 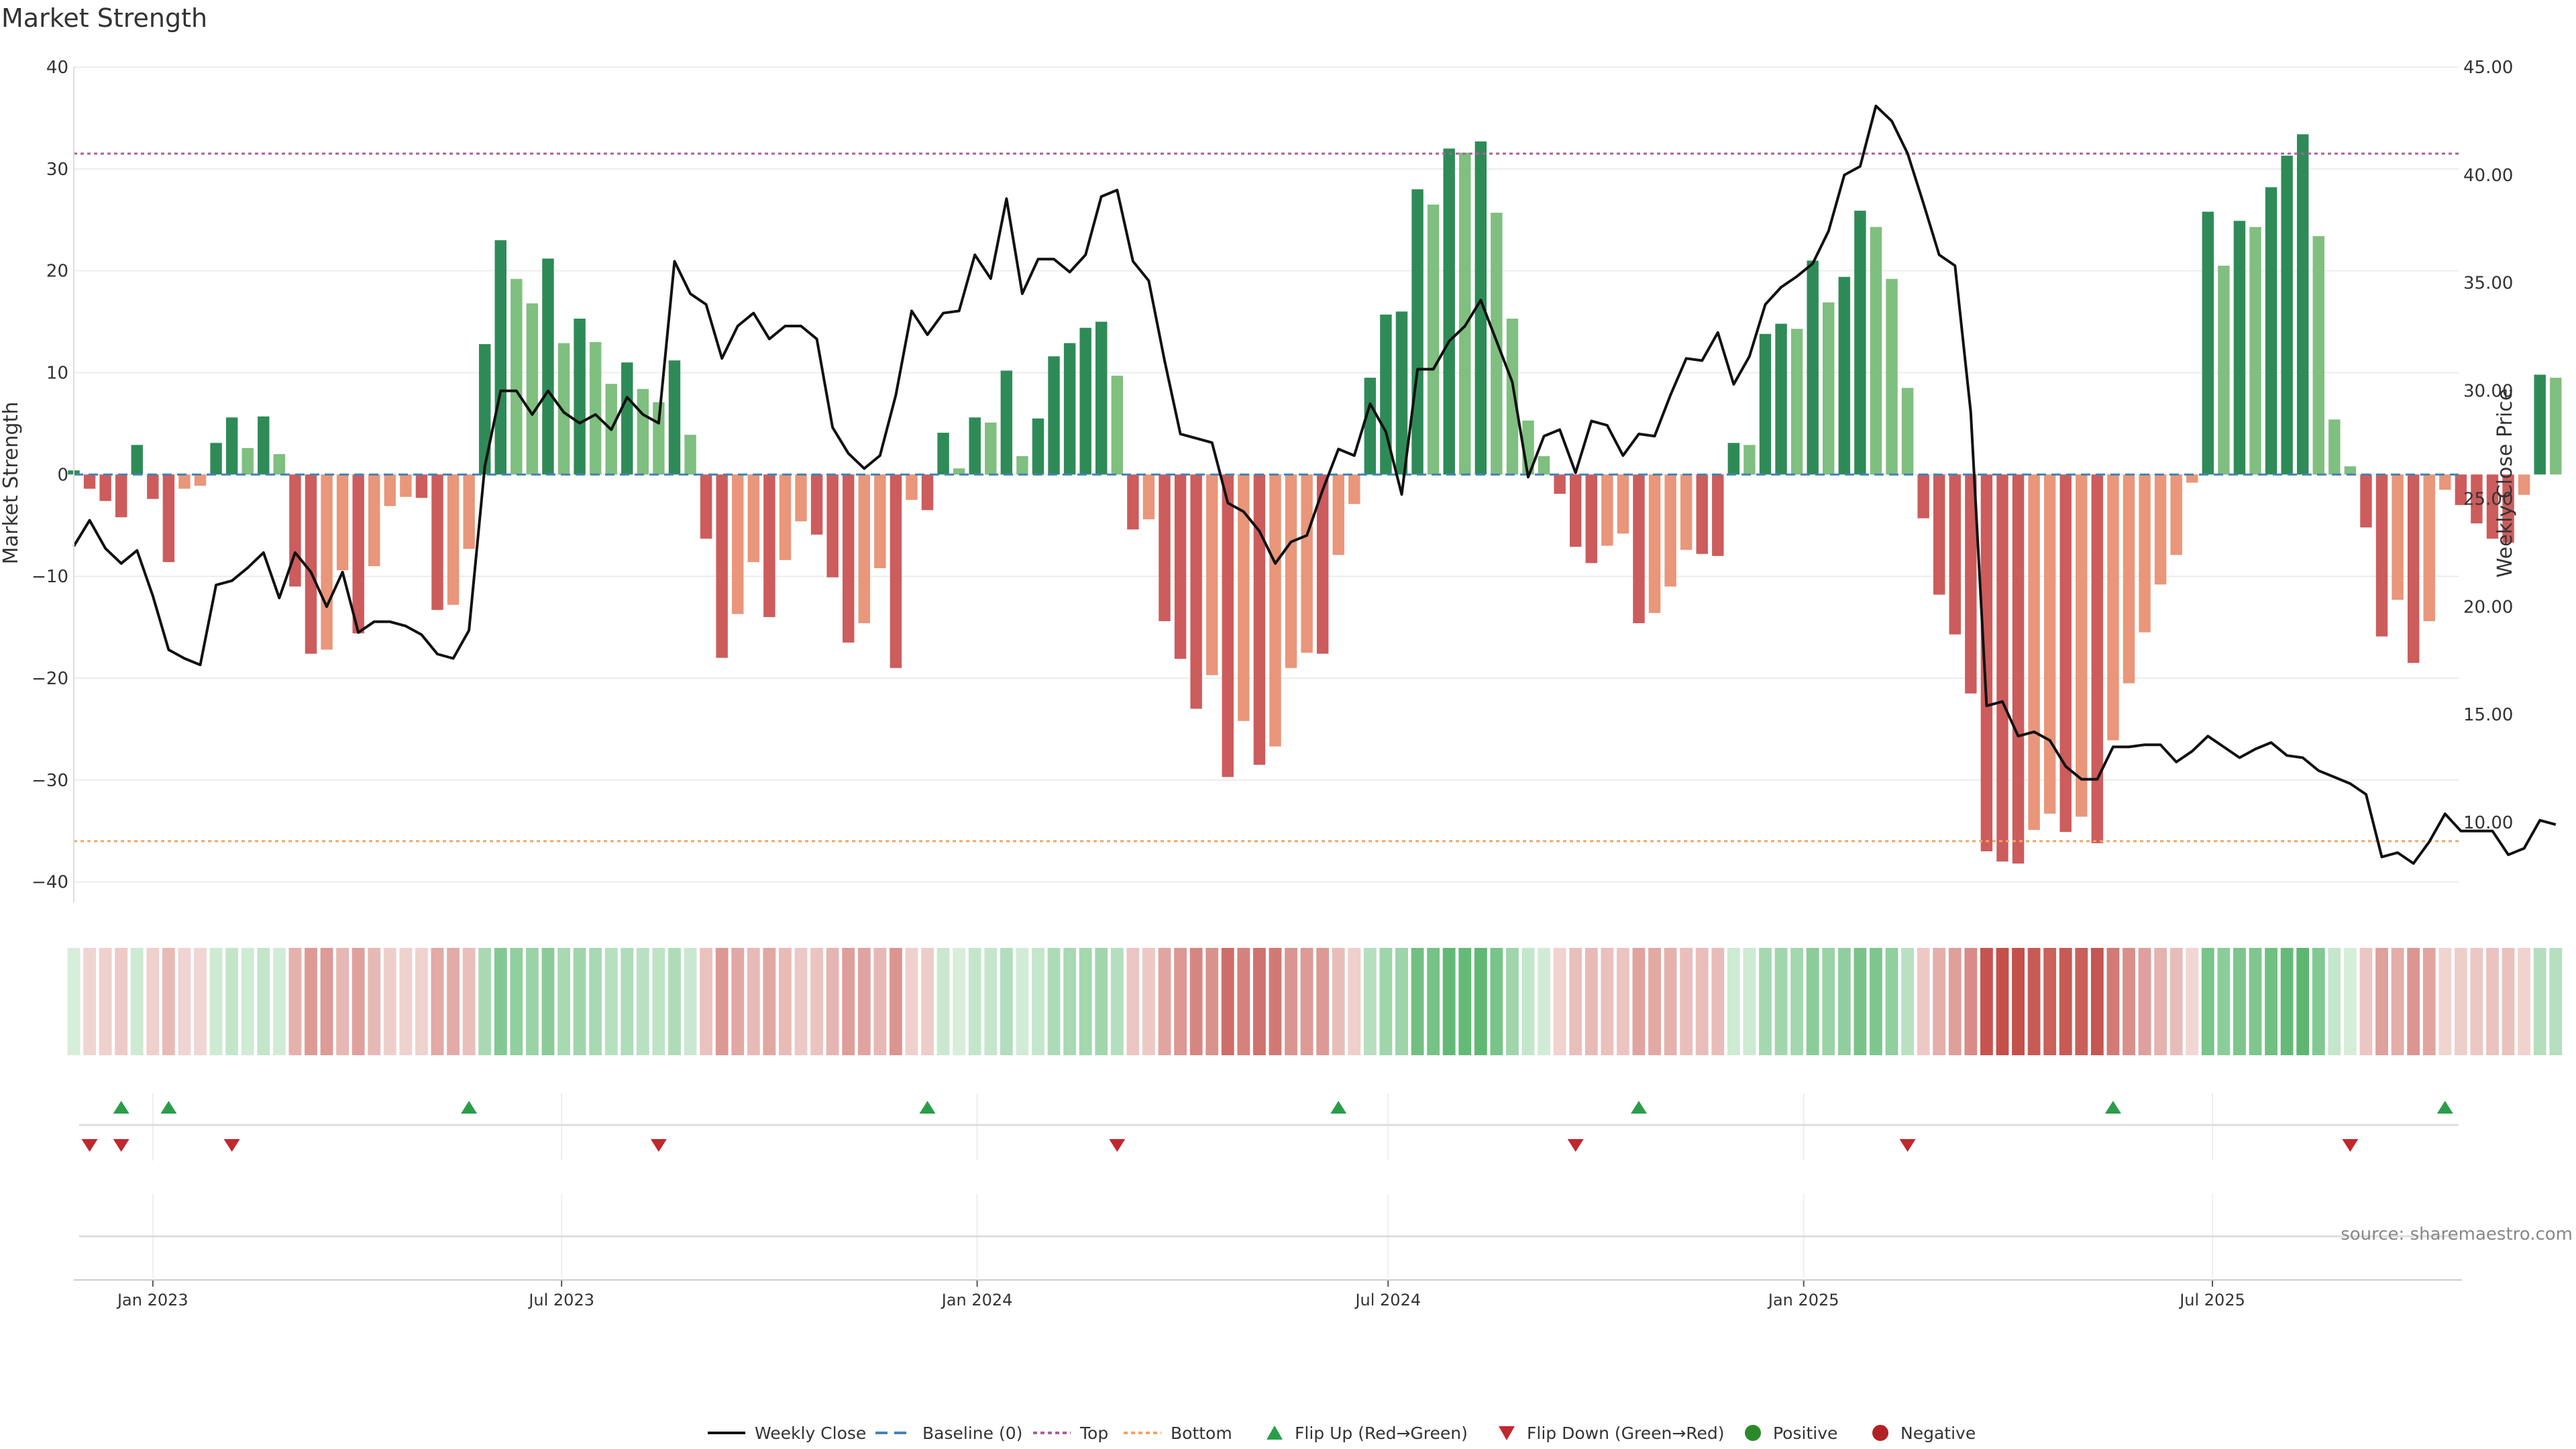 What do you see at coordinates (1803, 1300) in the screenshot?
I see `x-tick-label: Jan 2025` at bounding box center [1803, 1300].